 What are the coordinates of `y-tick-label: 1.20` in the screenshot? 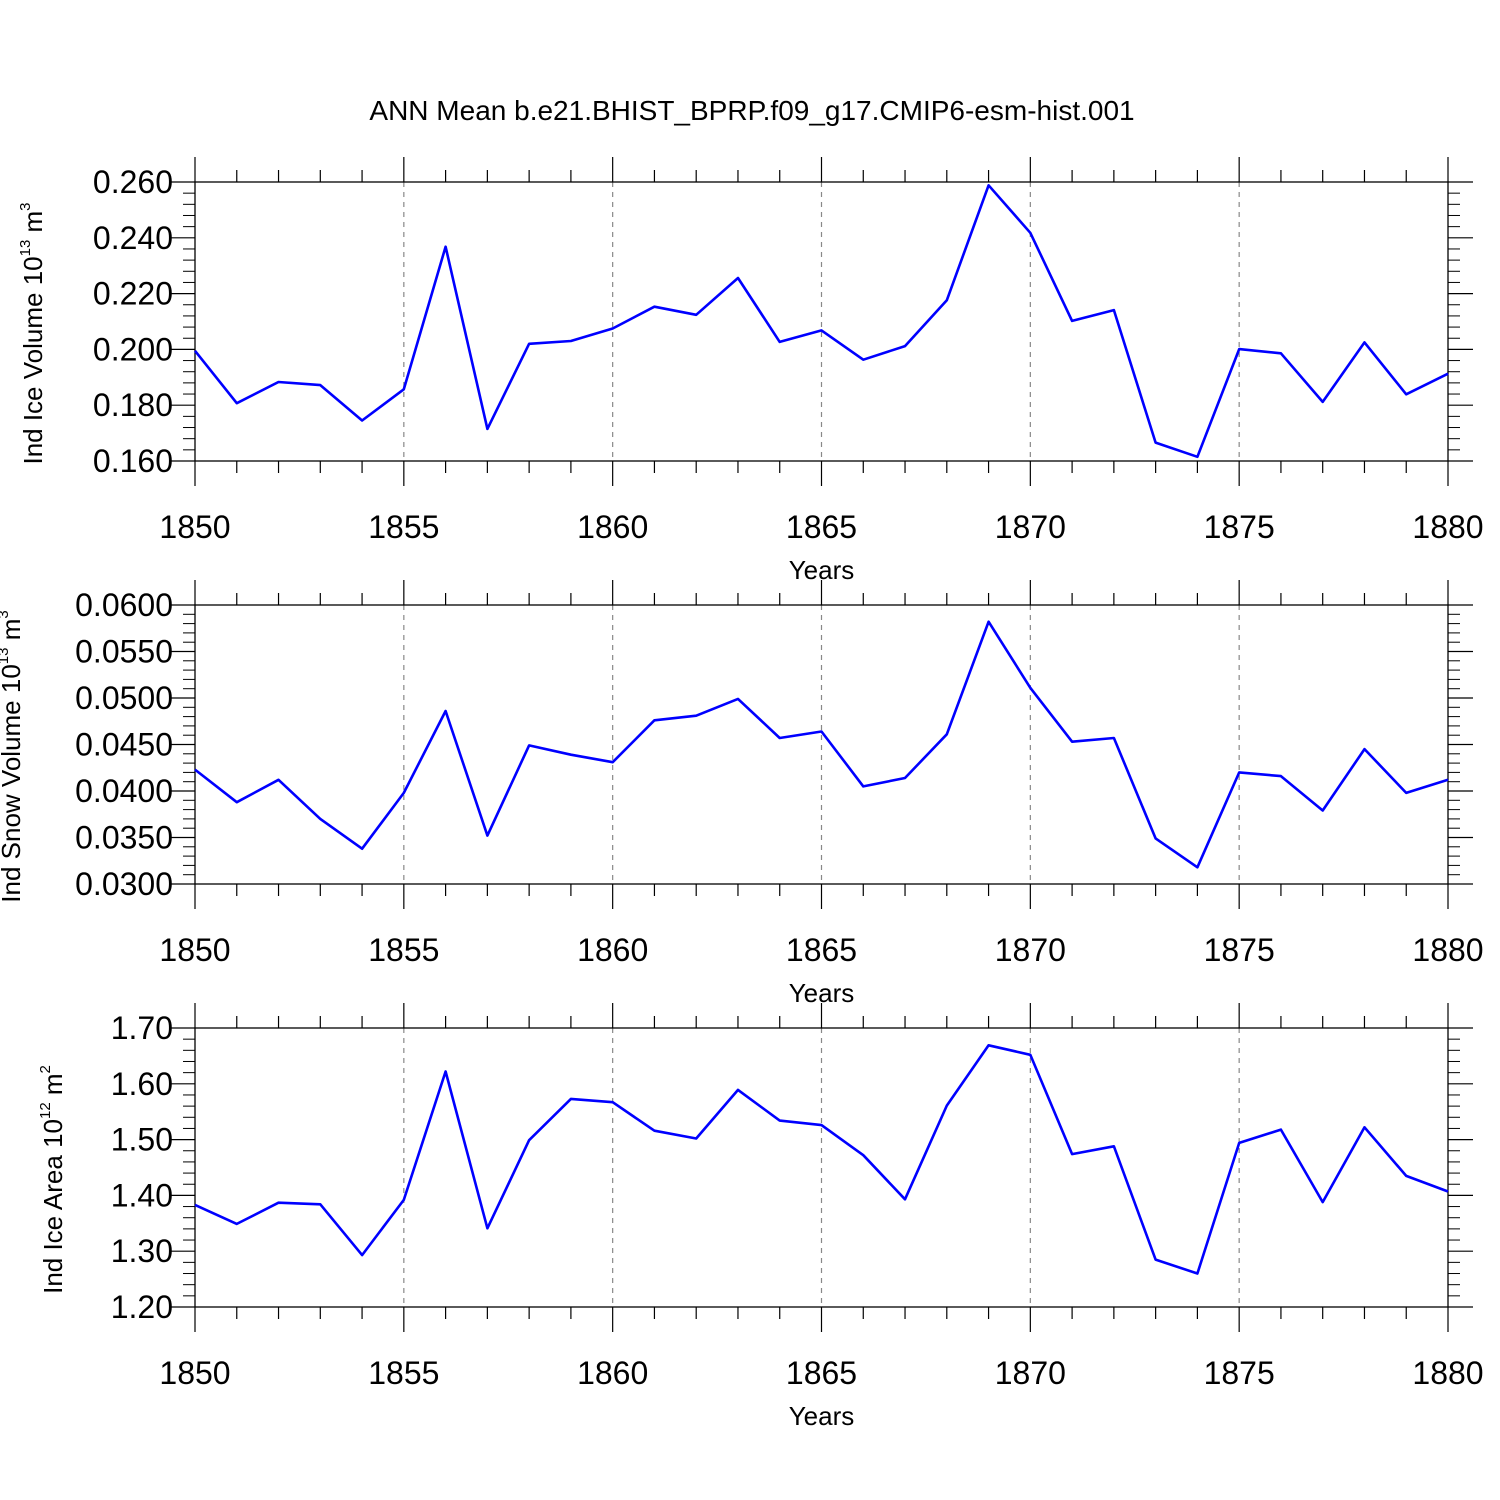 It's located at (142, 1307).